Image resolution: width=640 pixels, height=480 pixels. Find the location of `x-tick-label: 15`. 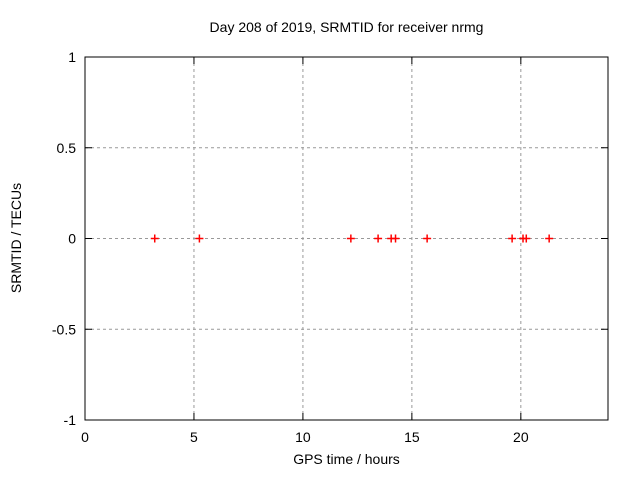

x-tick-label: 15 is located at coordinates (412, 437).